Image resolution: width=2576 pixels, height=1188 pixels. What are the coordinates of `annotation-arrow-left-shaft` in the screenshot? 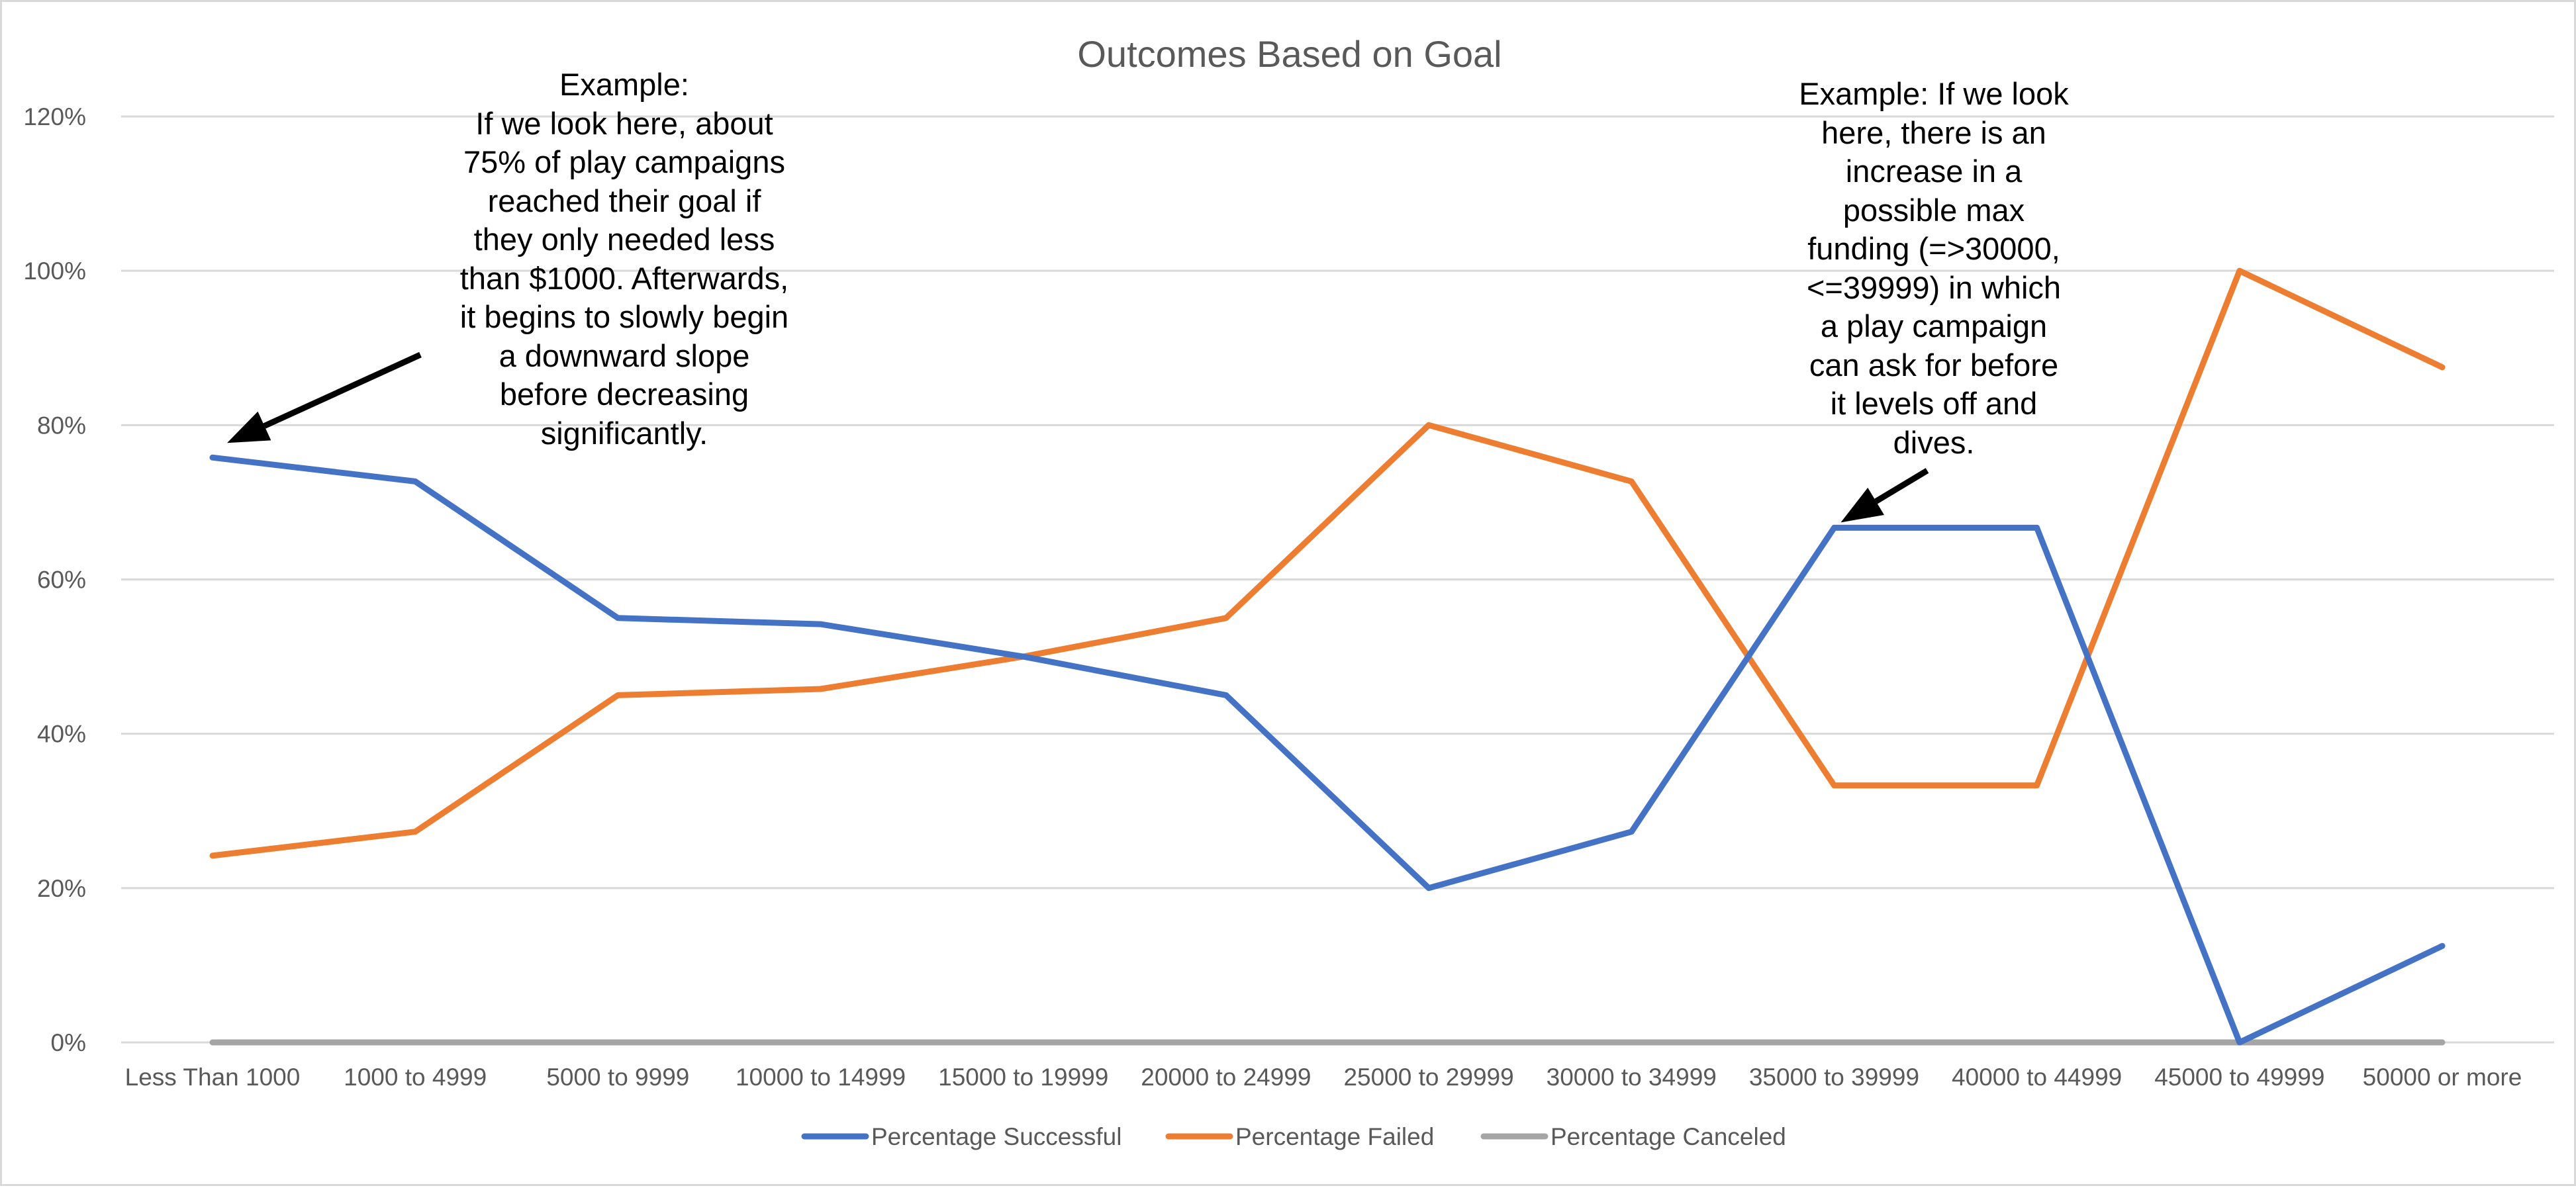 It's located at (342, 390).